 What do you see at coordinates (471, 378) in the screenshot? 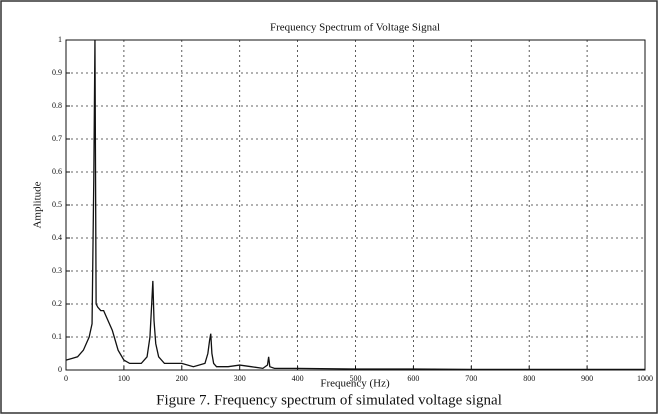
I see `x-tick-label: 700` at bounding box center [471, 378].